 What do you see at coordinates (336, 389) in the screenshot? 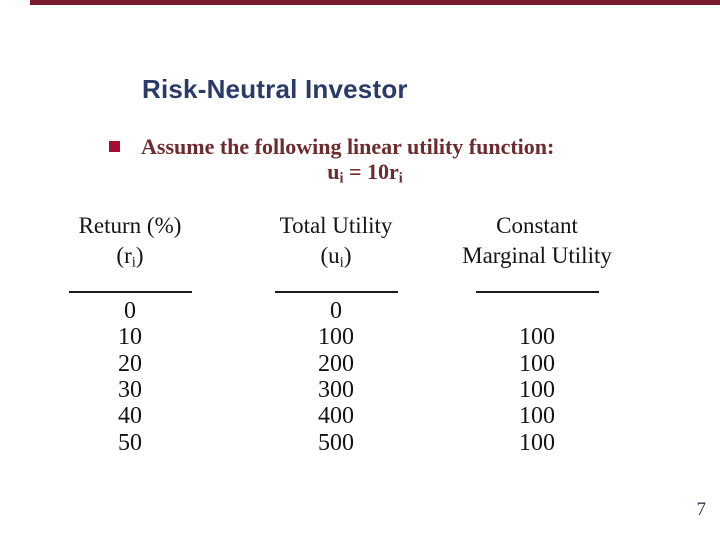
I see `table-cell: 300` at bounding box center [336, 389].